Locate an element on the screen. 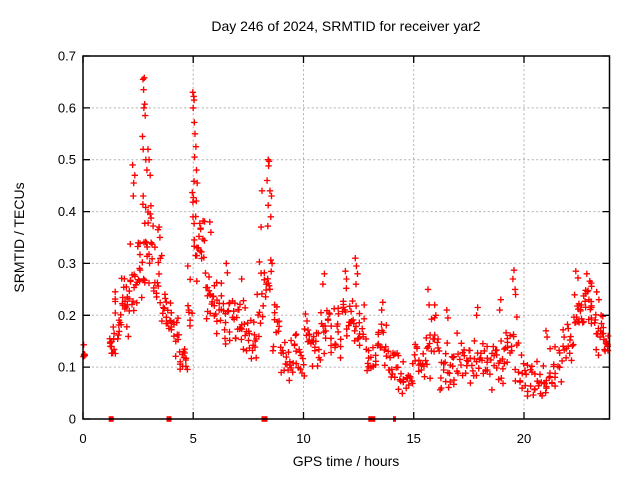 The image size is (640, 480). x-tick-label: 5 is located at coordinates (193, 438).